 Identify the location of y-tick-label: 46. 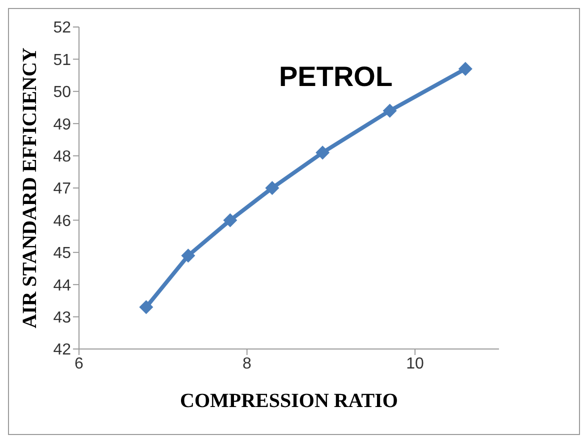
(62, 221).